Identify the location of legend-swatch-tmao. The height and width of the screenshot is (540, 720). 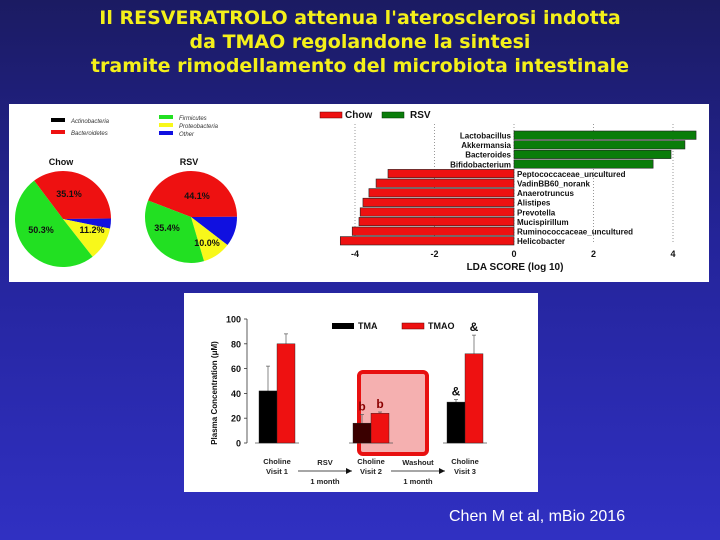
(413, 326).